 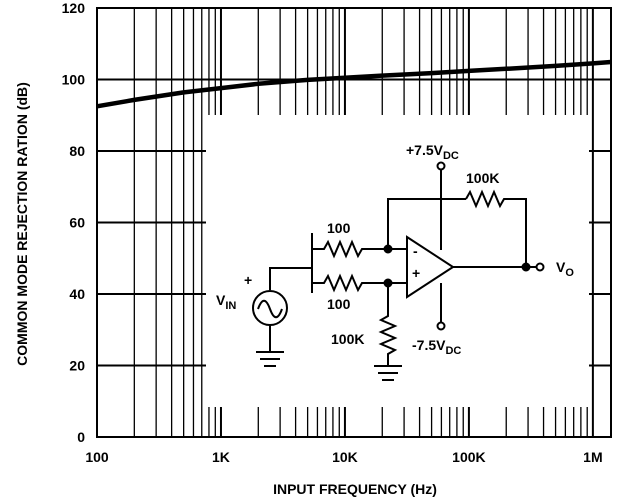 What do you see at coordinates (226, 302) in the screenshot?
I see `vin-label: VIN` at bounding box center [226, 302].